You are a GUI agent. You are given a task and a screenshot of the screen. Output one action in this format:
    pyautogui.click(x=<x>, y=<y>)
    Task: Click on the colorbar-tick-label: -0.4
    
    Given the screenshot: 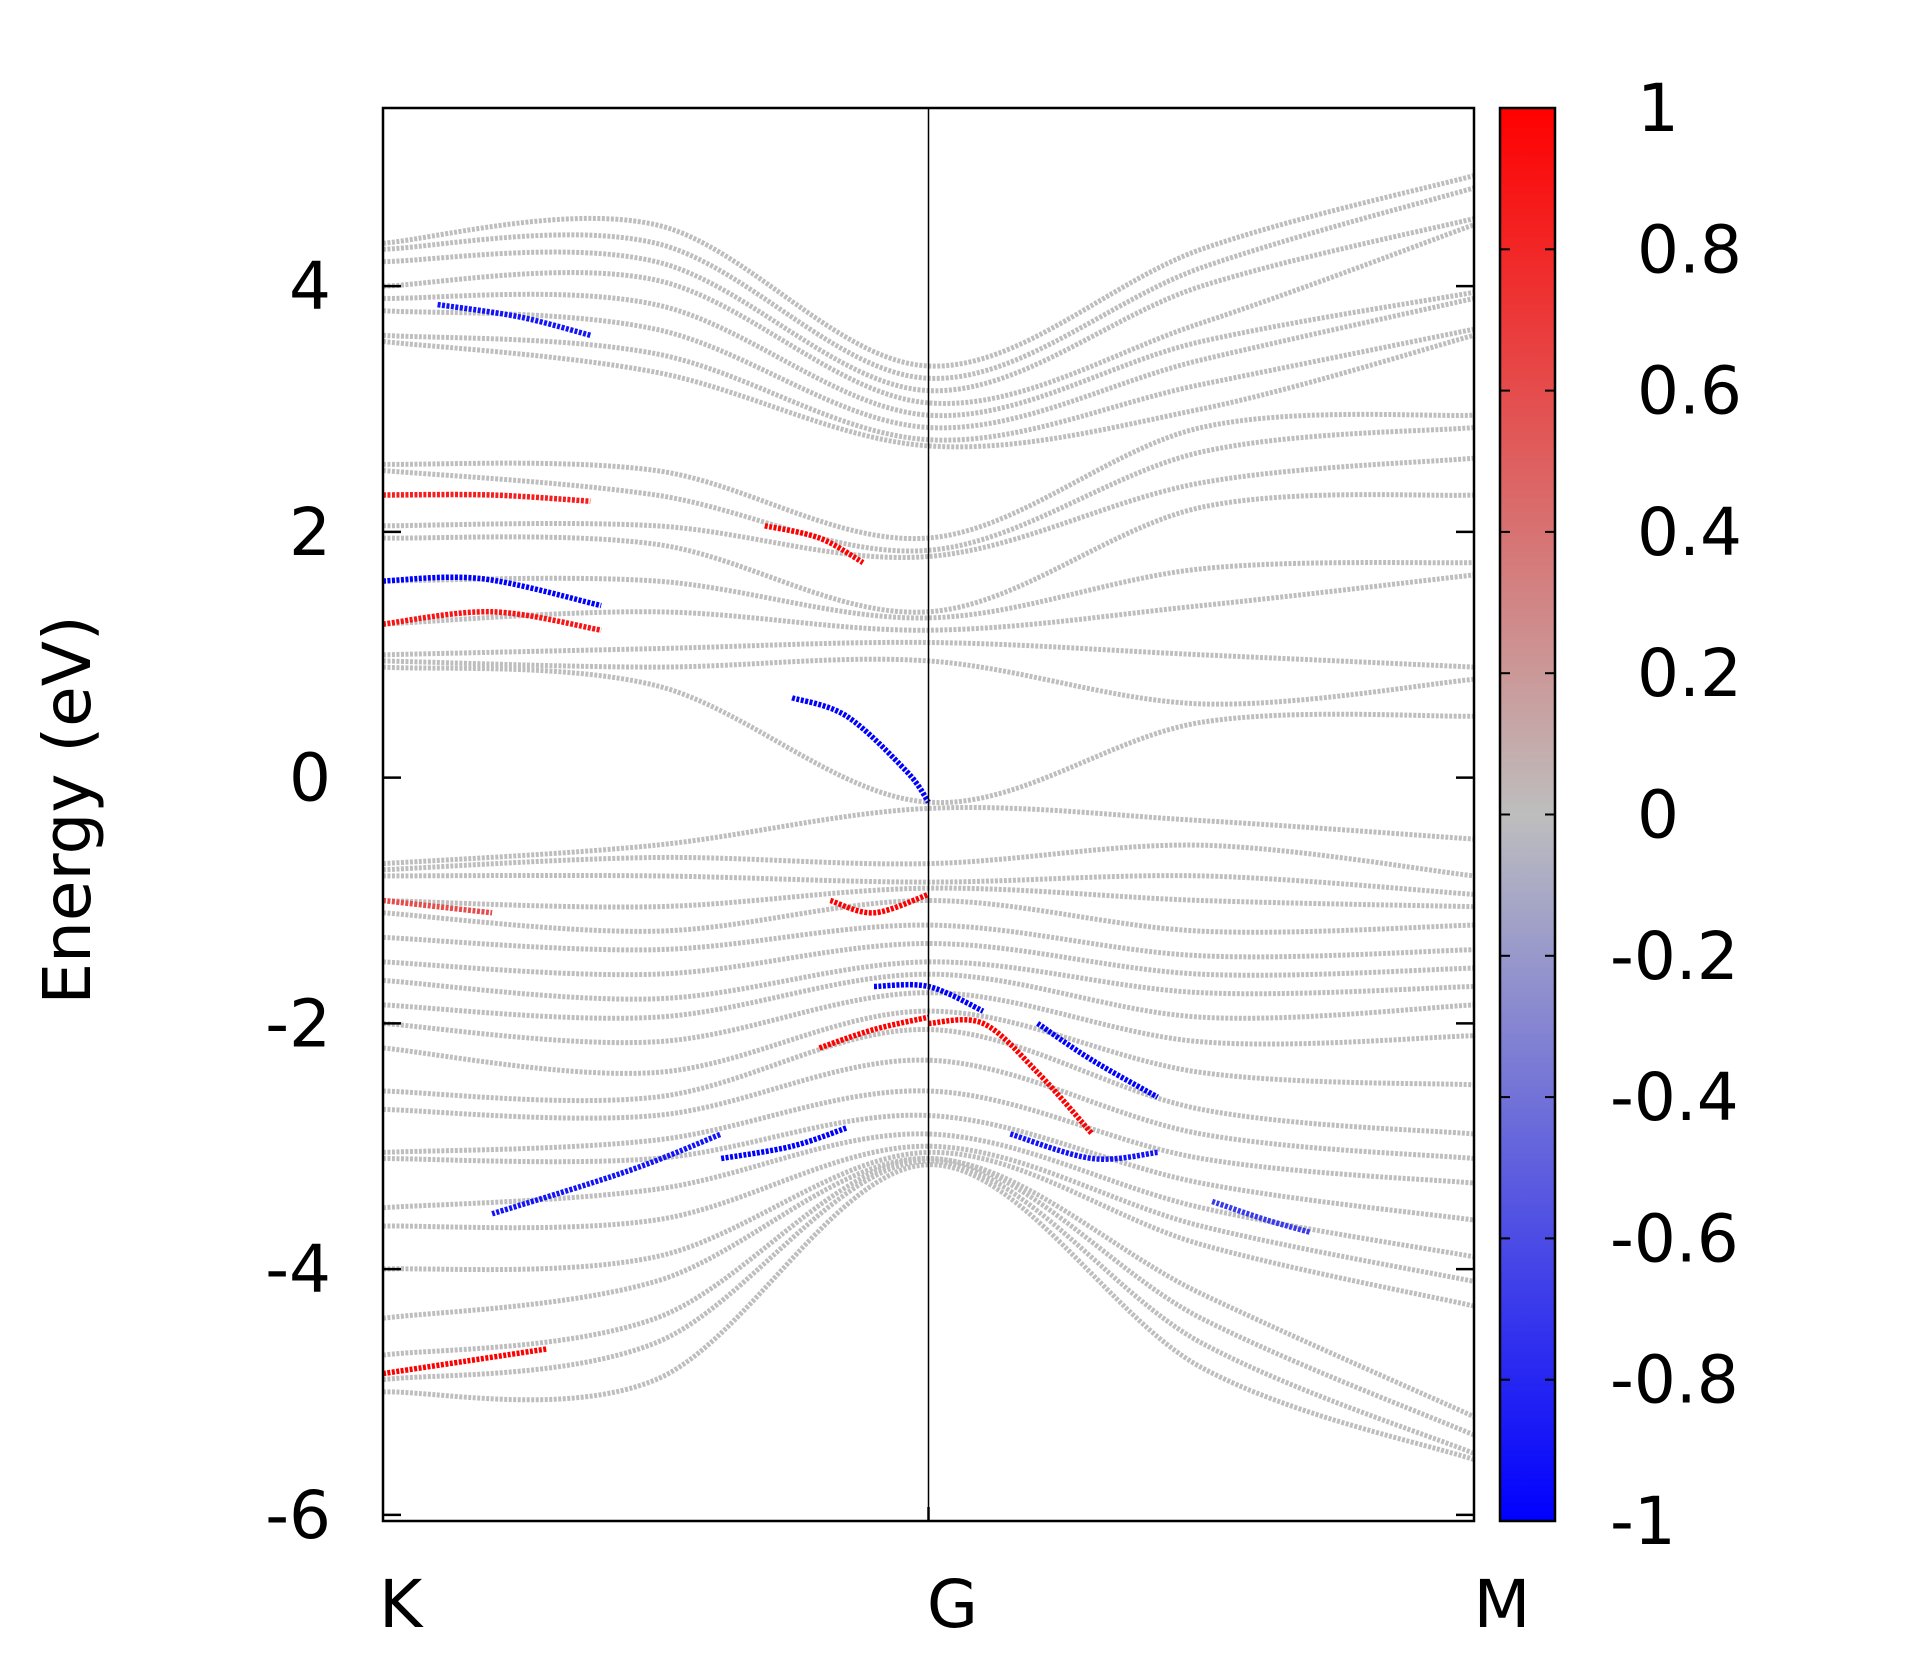 What is the action you would take?
    pyautogui.click(x=1674, y=1097)
    